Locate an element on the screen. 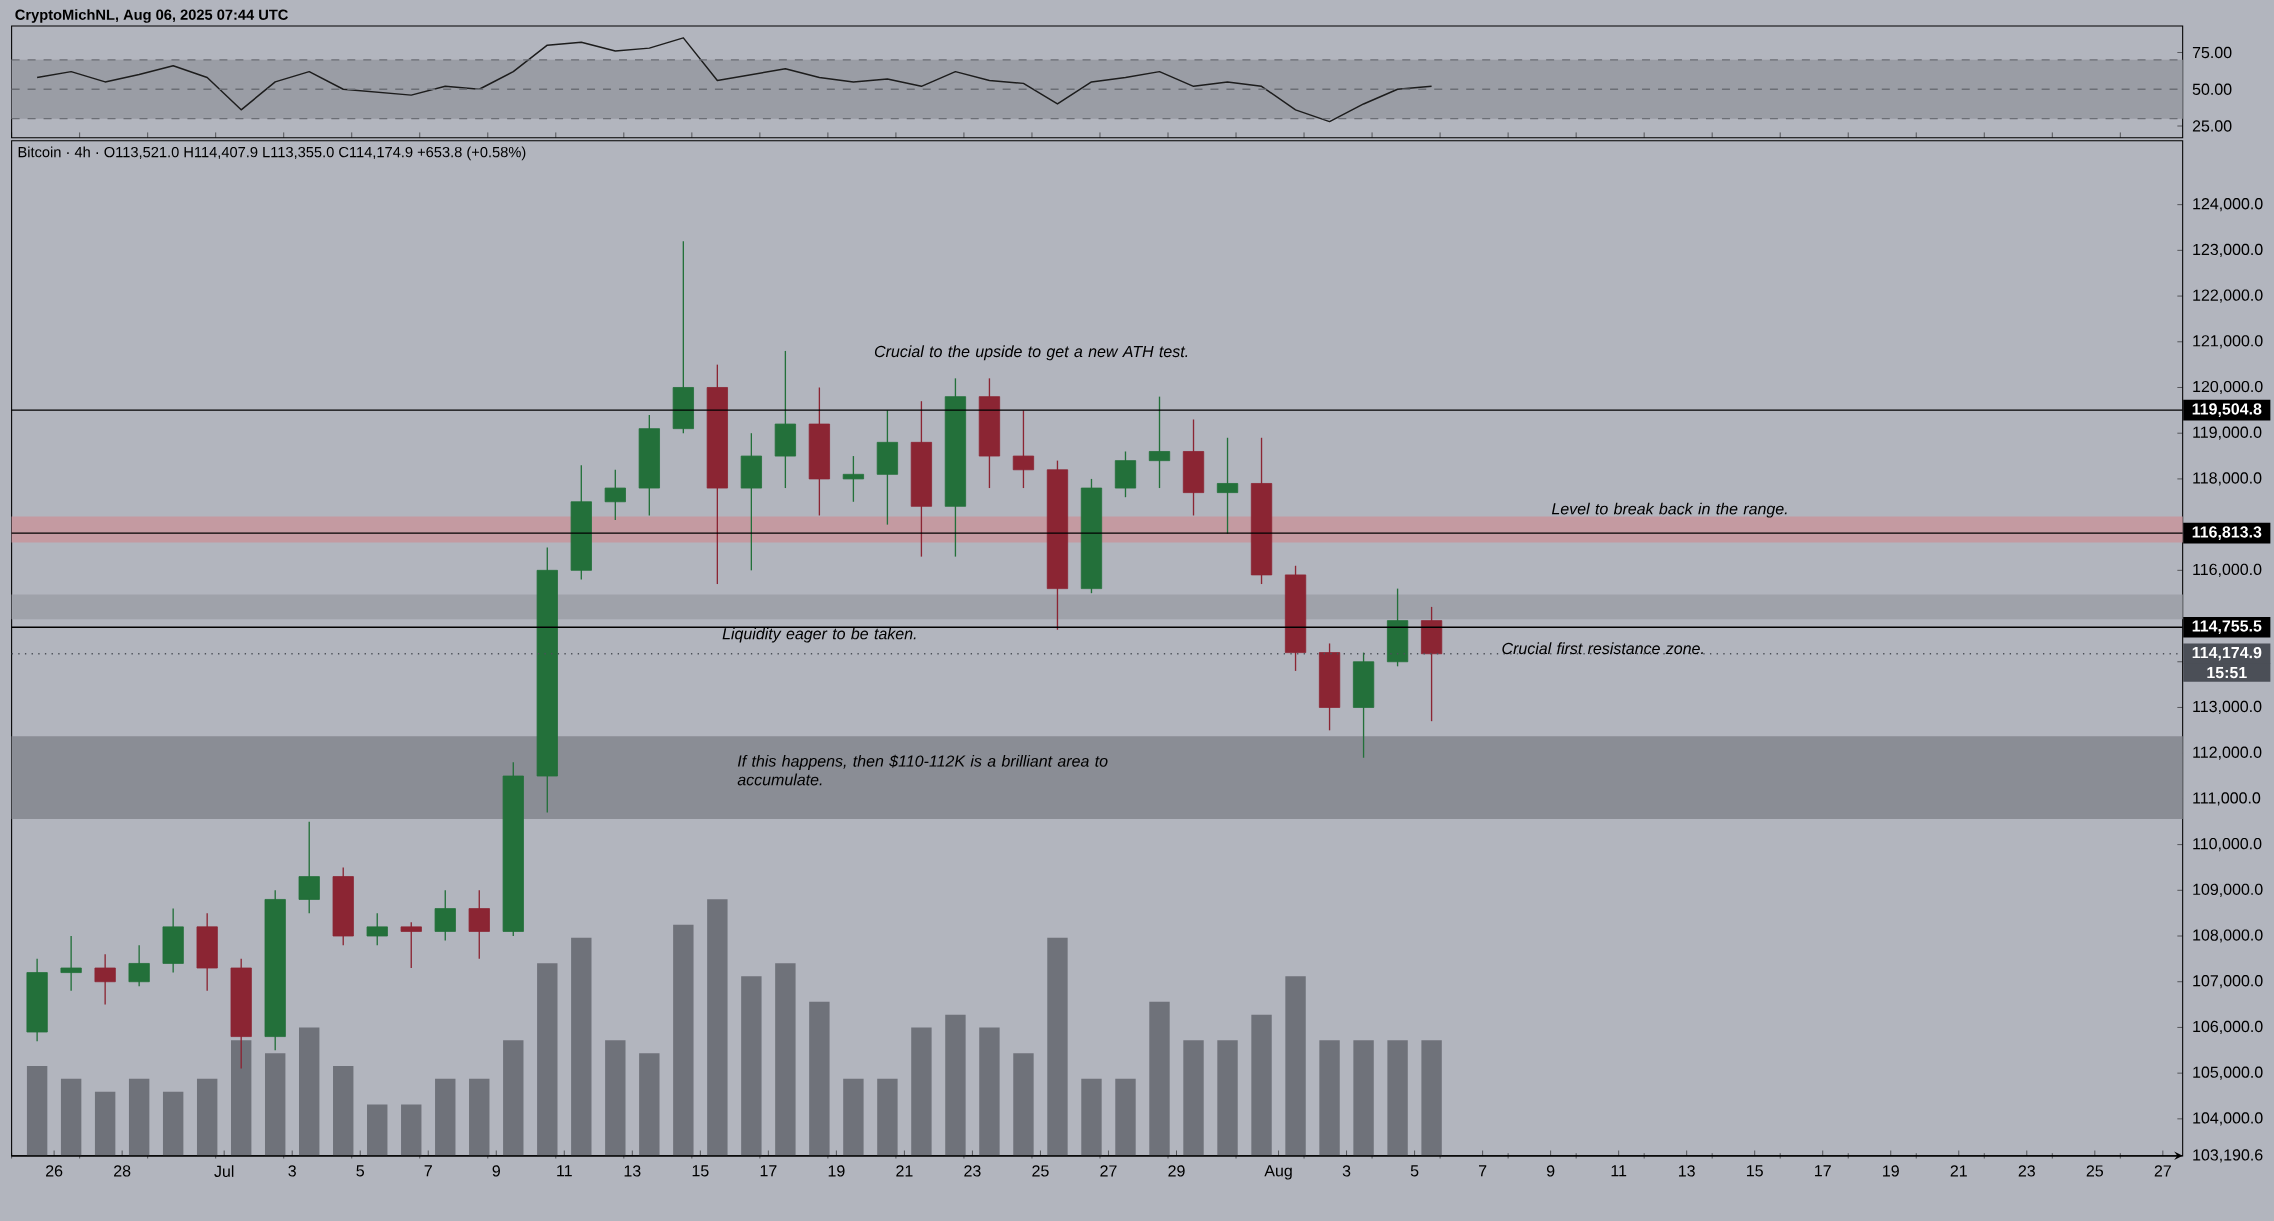 The image size is (2274, 1221). annotation: If this happens, then $110-112K is a brilliant area to accumulate. is located at coordinates (922, 770).